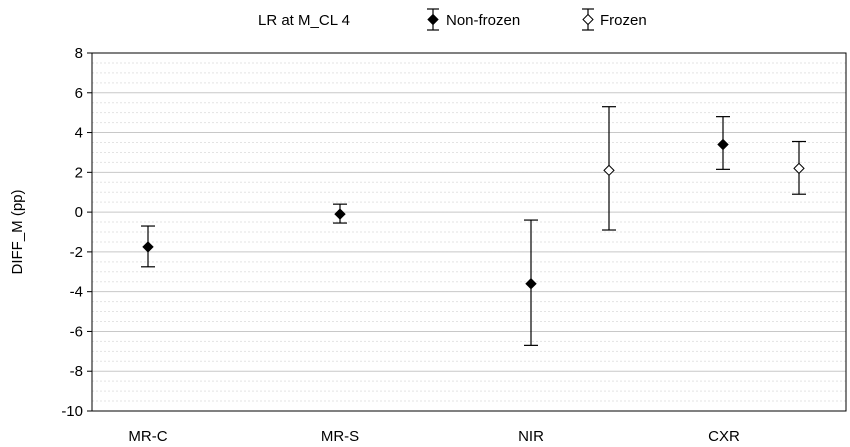  Describe the element at coordinates (531, 436) in the screenshot. I see `x-tick-label: NIR` at that location.